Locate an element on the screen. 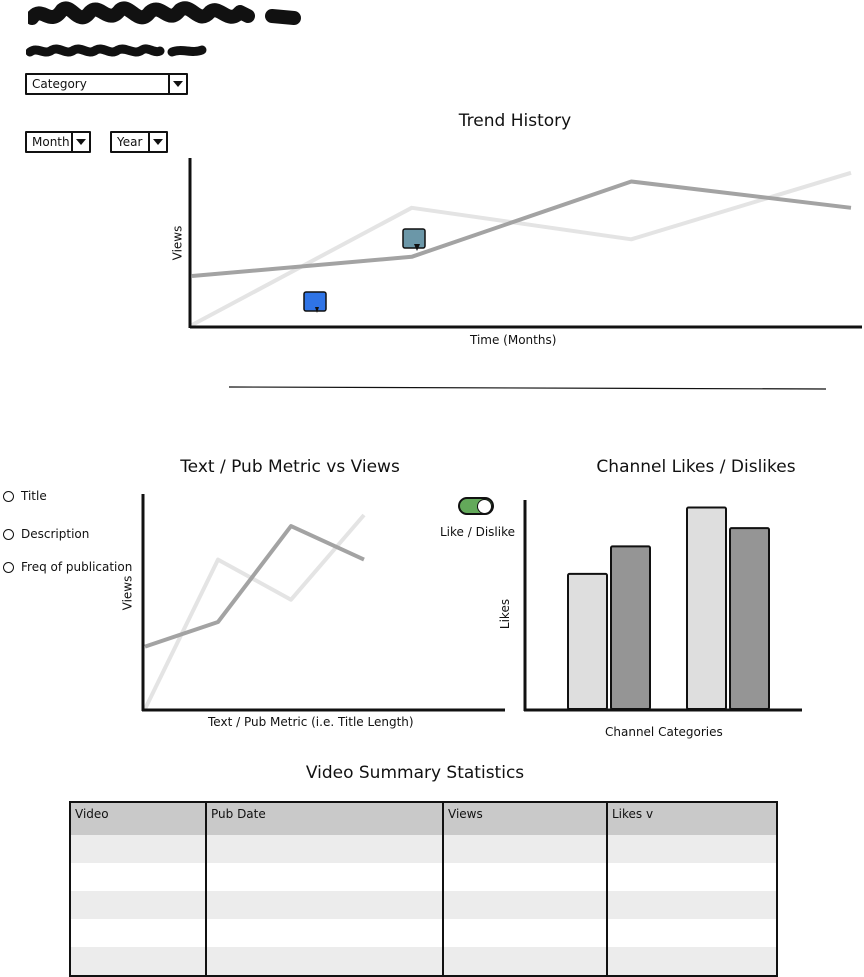  metric-option-label: Title is located at coordinates (34, 496).